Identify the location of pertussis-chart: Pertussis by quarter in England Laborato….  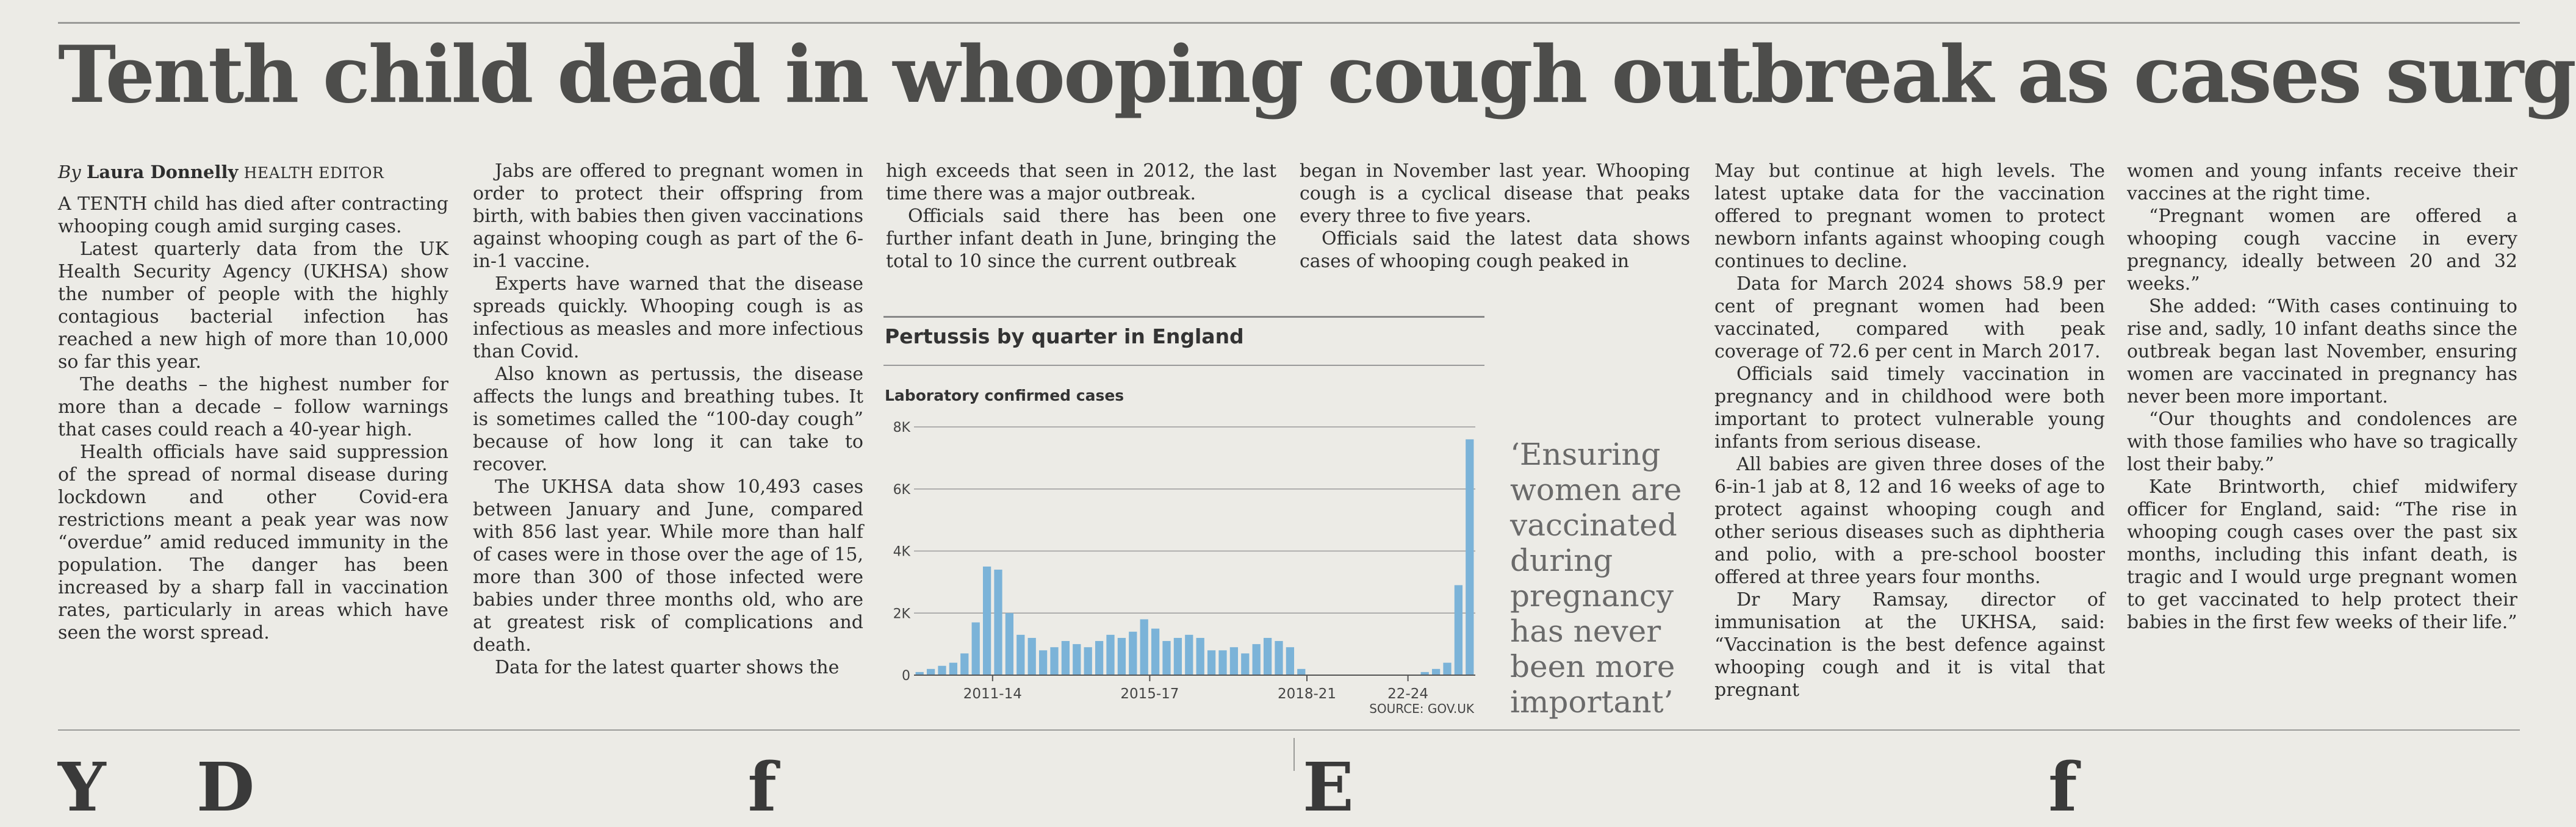
(1183, 522).